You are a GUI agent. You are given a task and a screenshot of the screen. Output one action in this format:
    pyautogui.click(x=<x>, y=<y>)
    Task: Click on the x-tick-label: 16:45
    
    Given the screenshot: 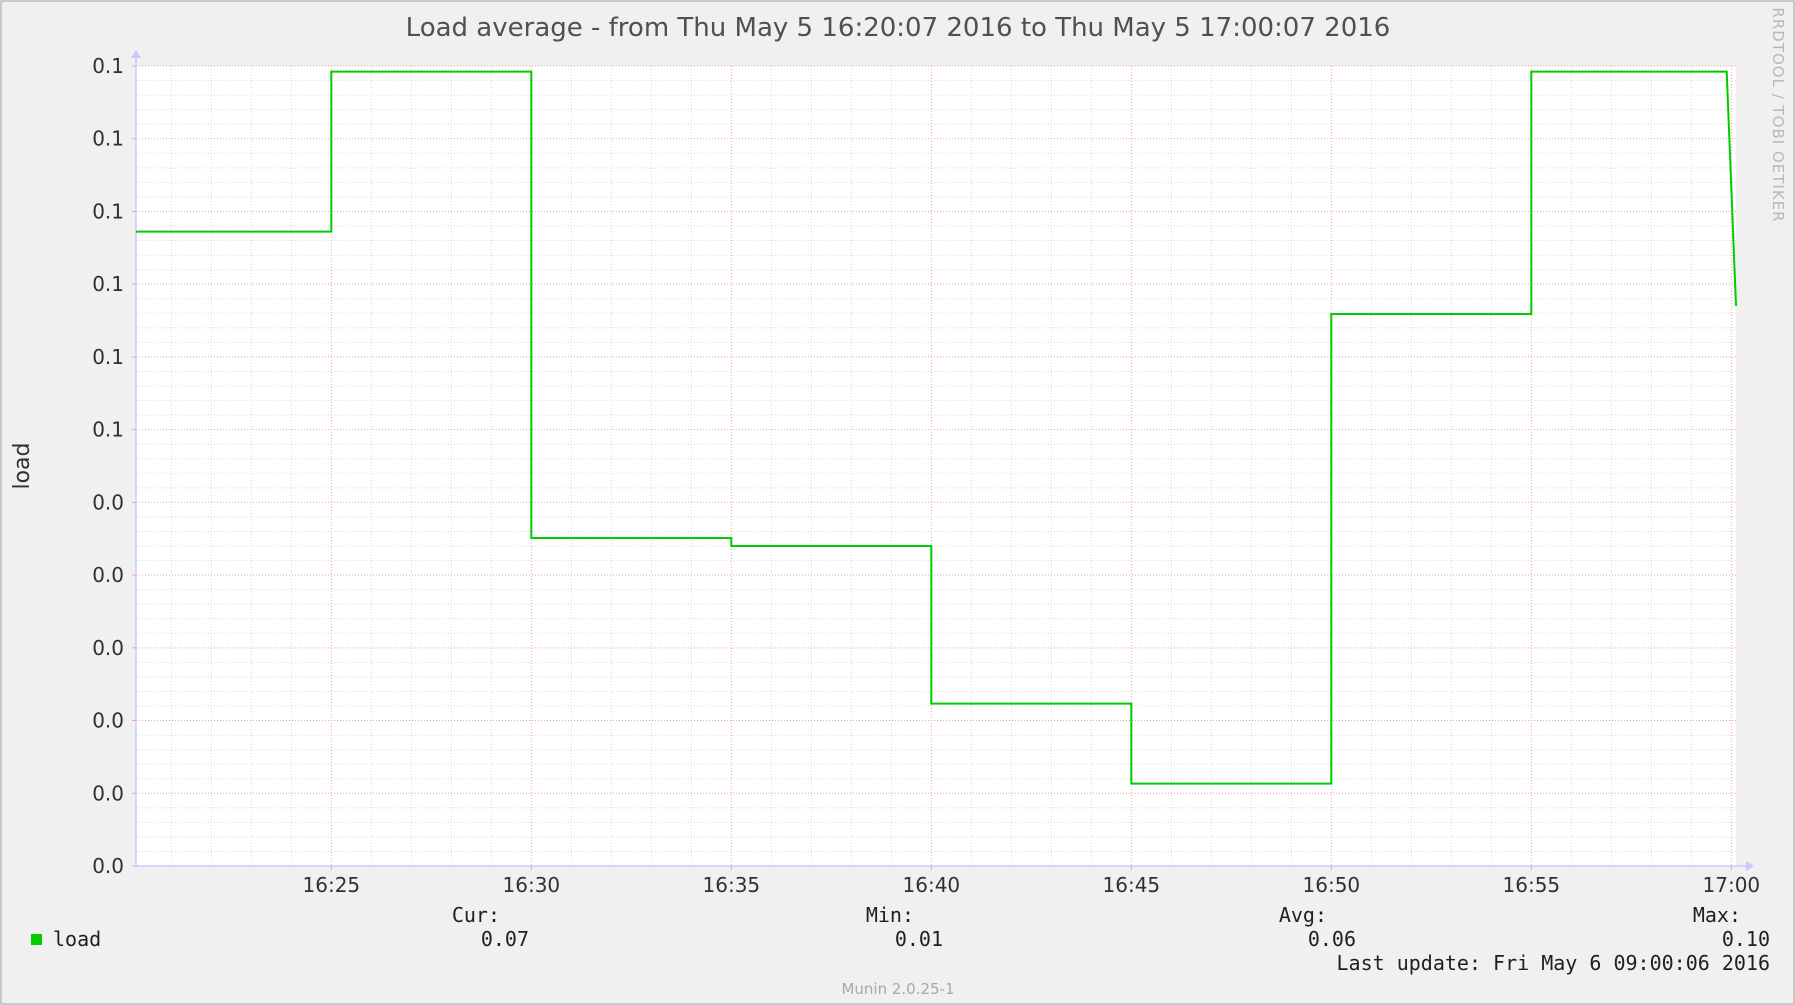 What is the action you would take?
    pyautogui.click(x=1132, y=885)
    